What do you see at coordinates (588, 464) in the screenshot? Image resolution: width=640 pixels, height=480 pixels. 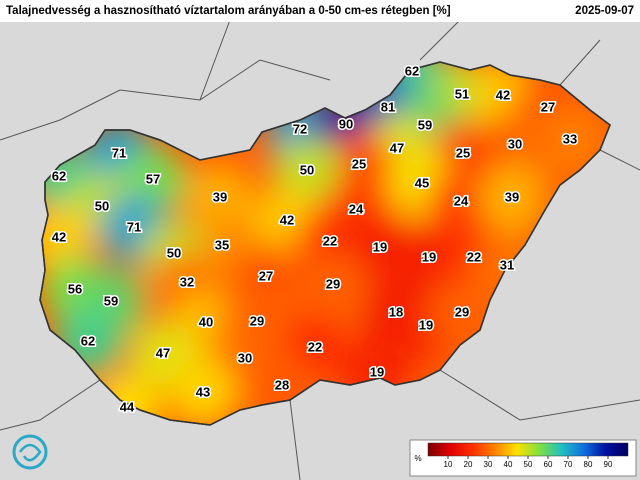 I see `colorbar-tick-label: 80` at bounding box center [588, 464].